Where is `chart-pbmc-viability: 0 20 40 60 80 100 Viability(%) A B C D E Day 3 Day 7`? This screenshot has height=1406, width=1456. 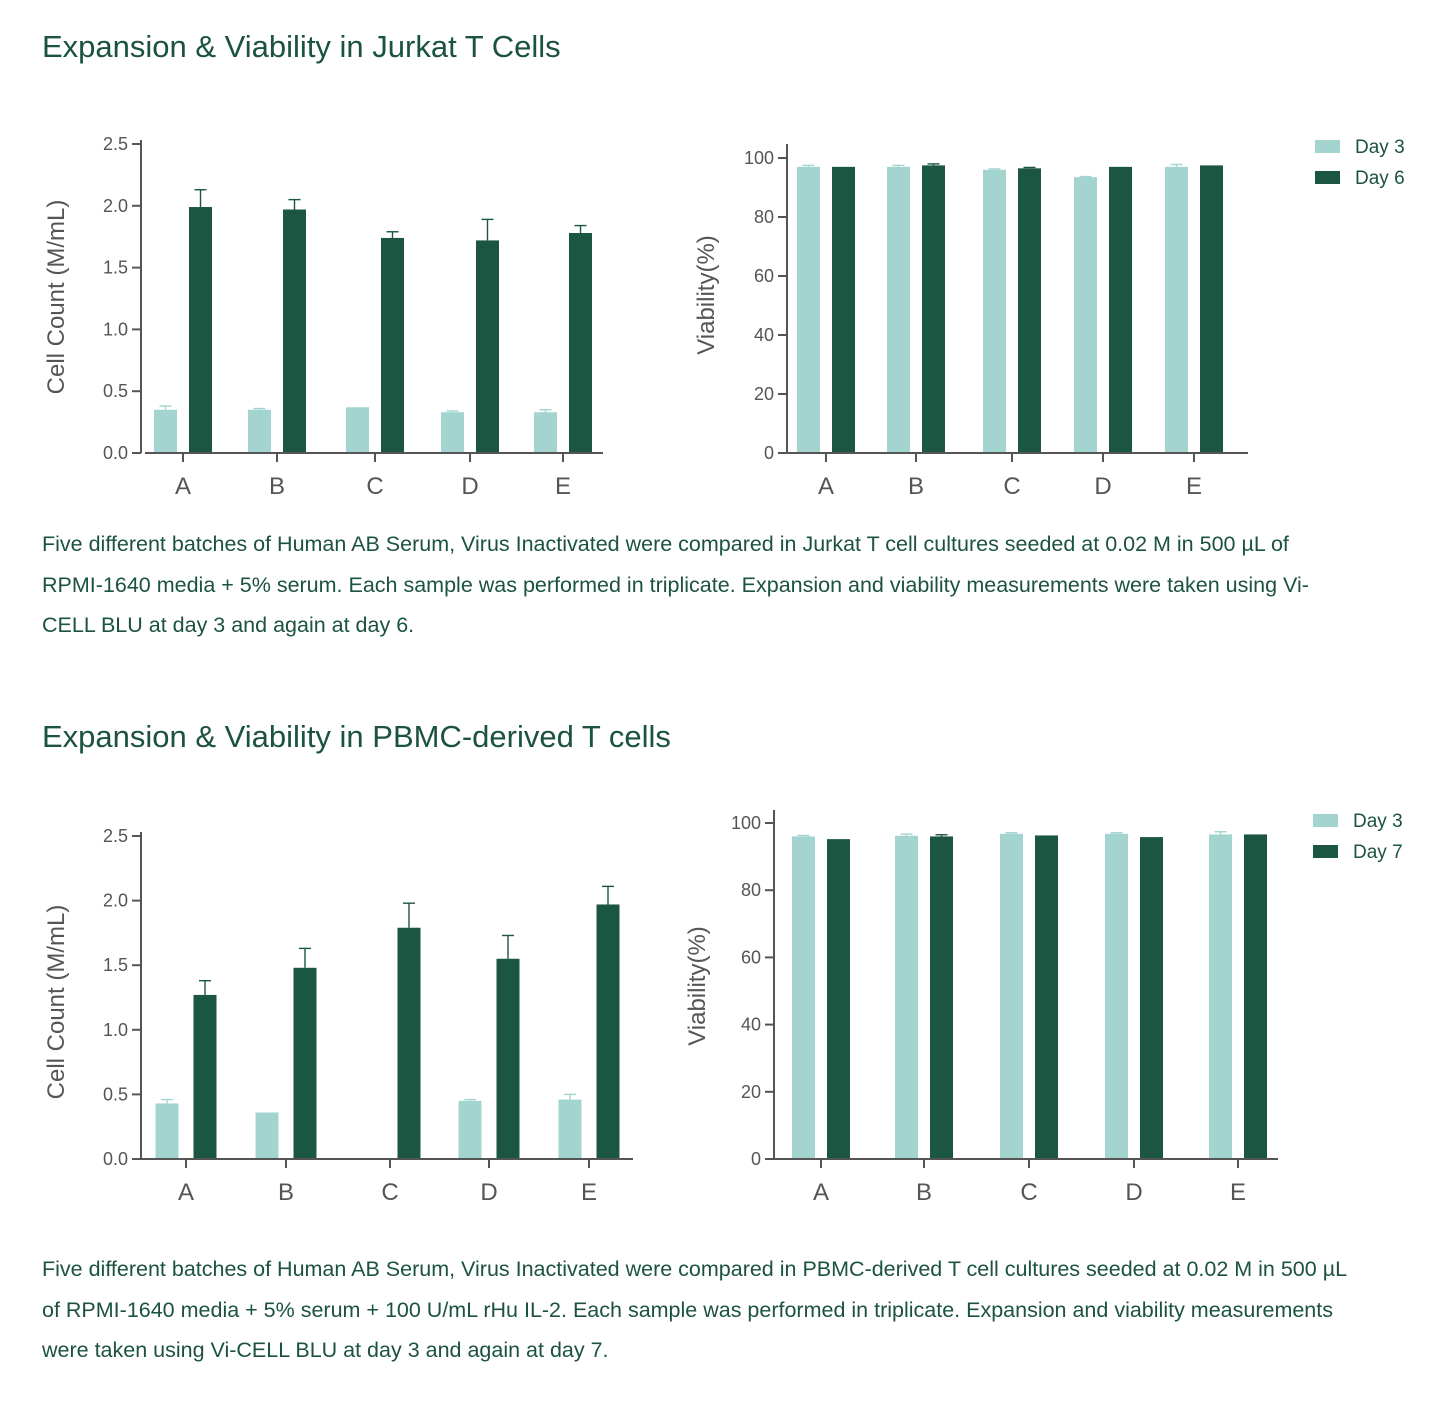
chart-pbmc-viability: 0 20 40 60 80 100 Viability(%) A B C D E Day 3 Day 7 is located at coordinates (1043, 1008).